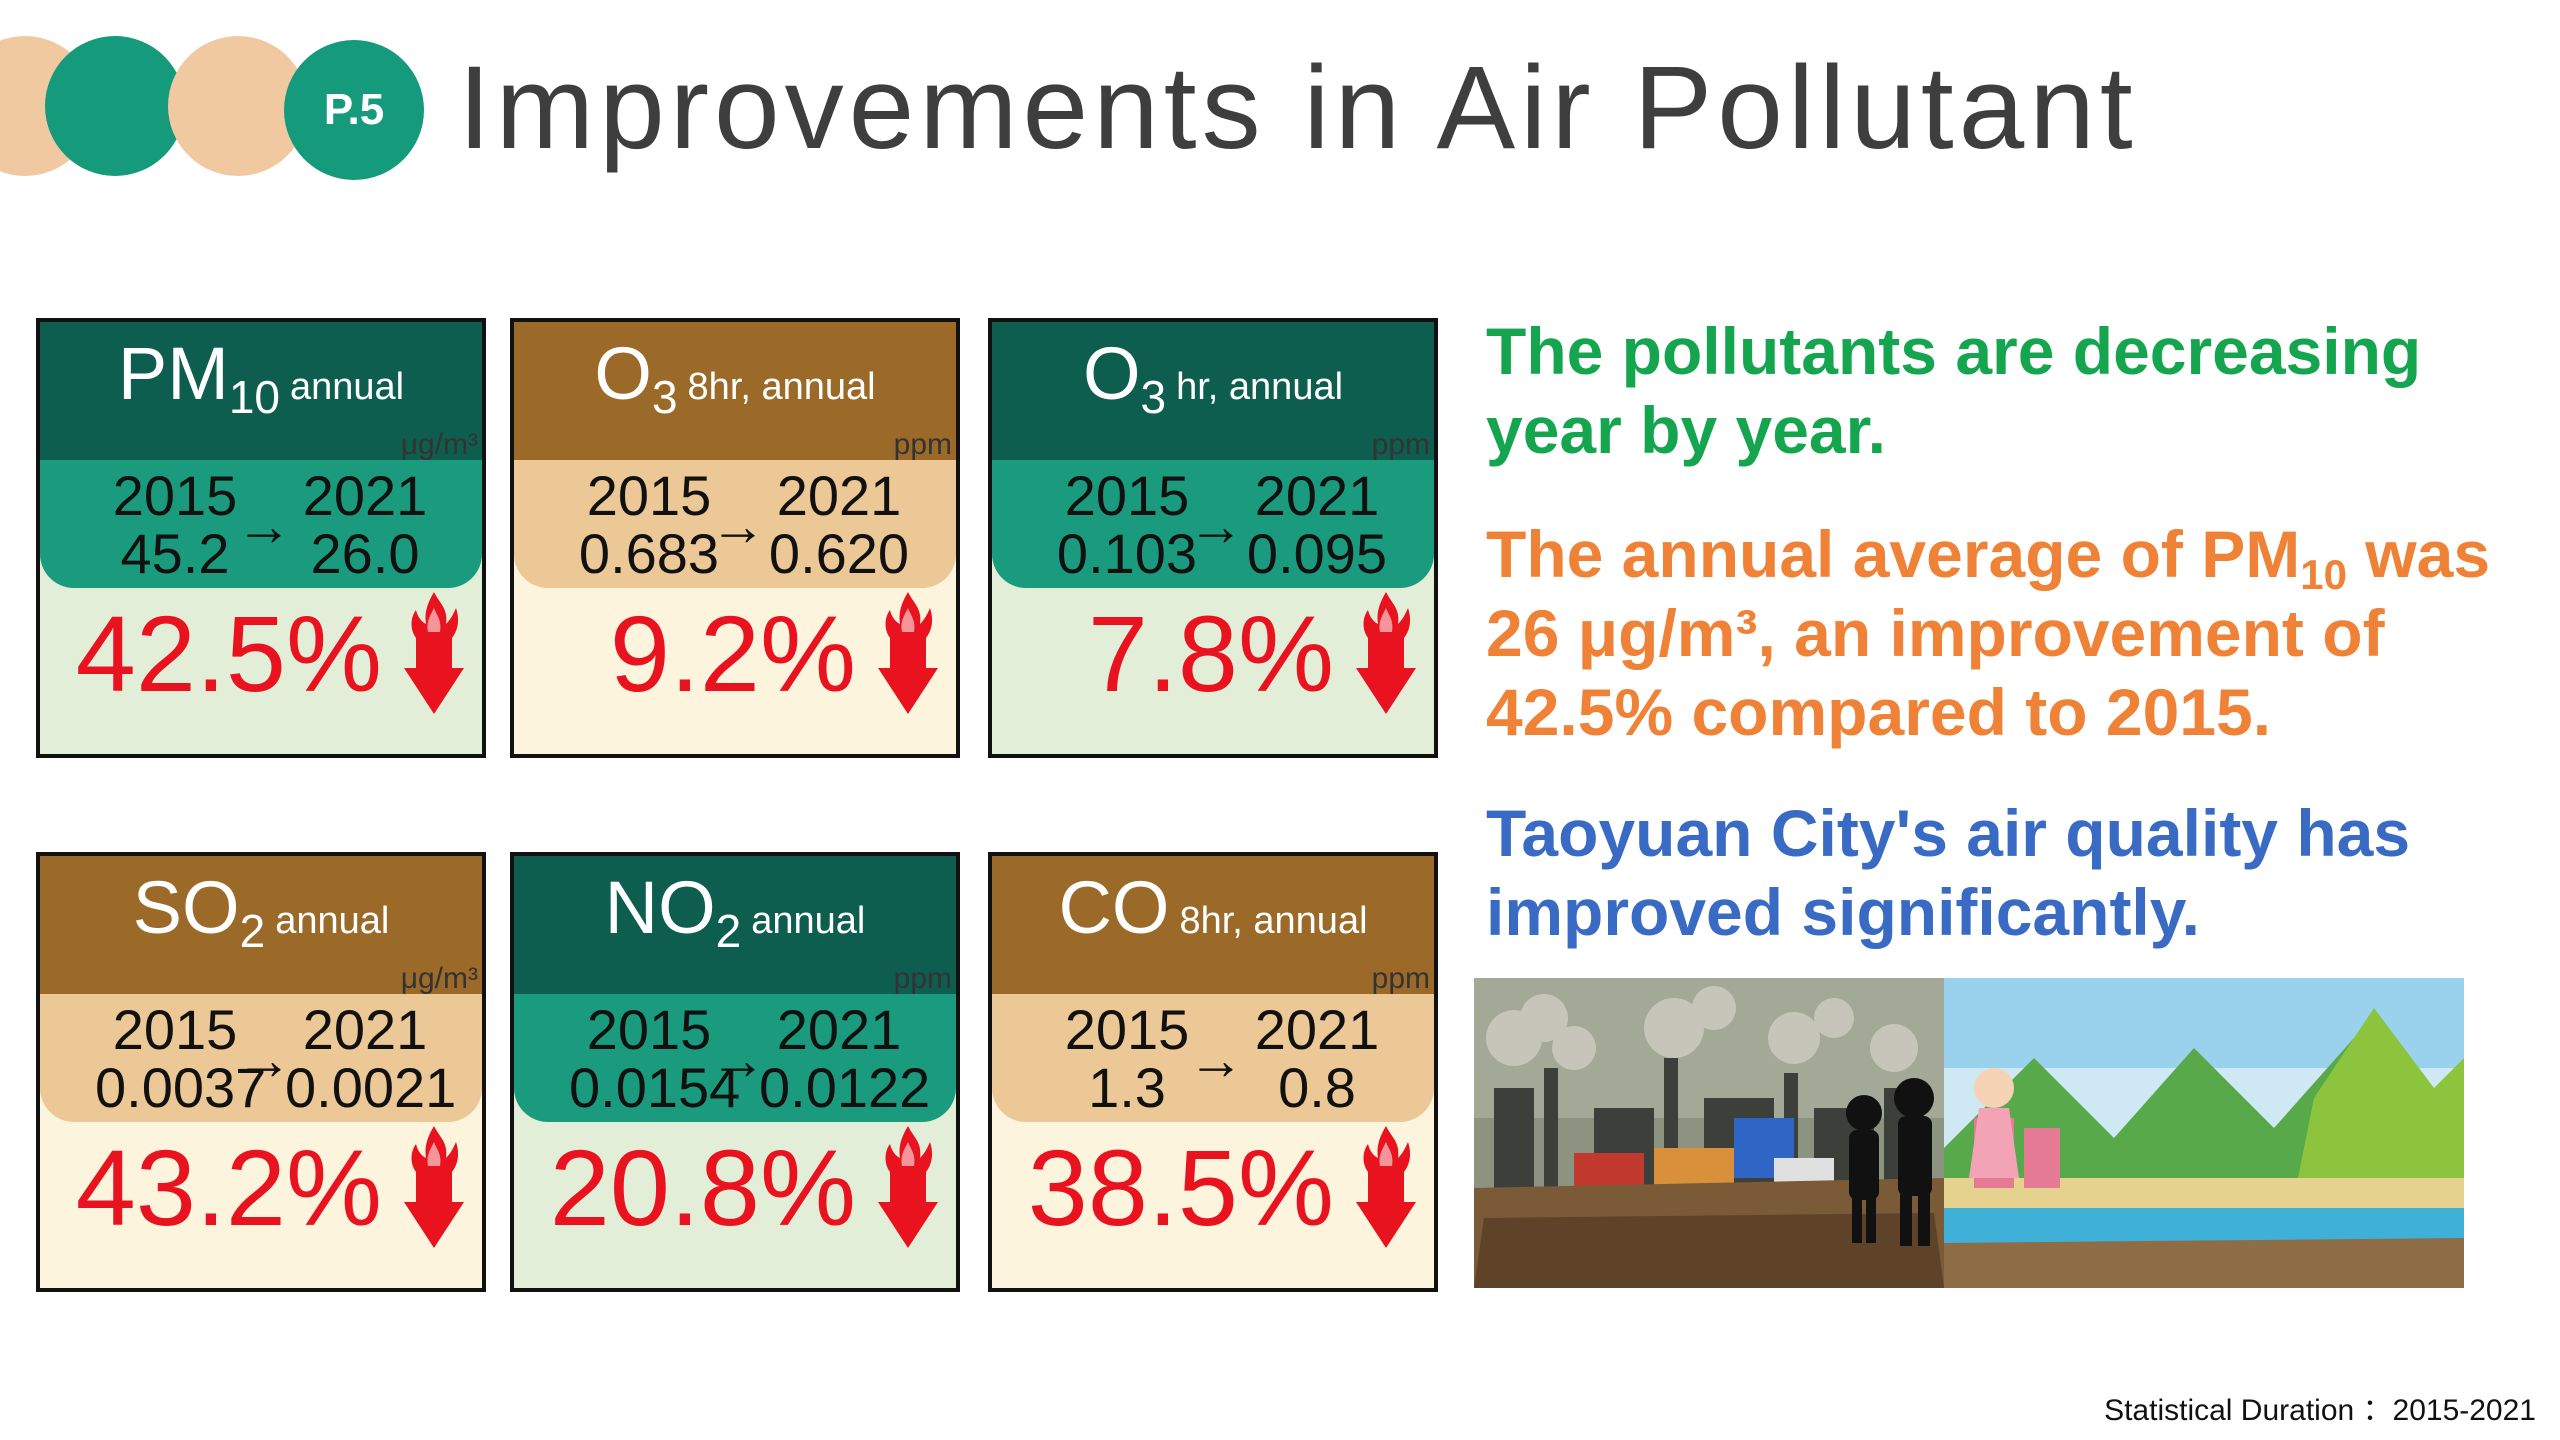  What do you see at coordinates (649, 553) in the screenshot?
I see `value-from: 0.683` at bounding box center [649, 553].